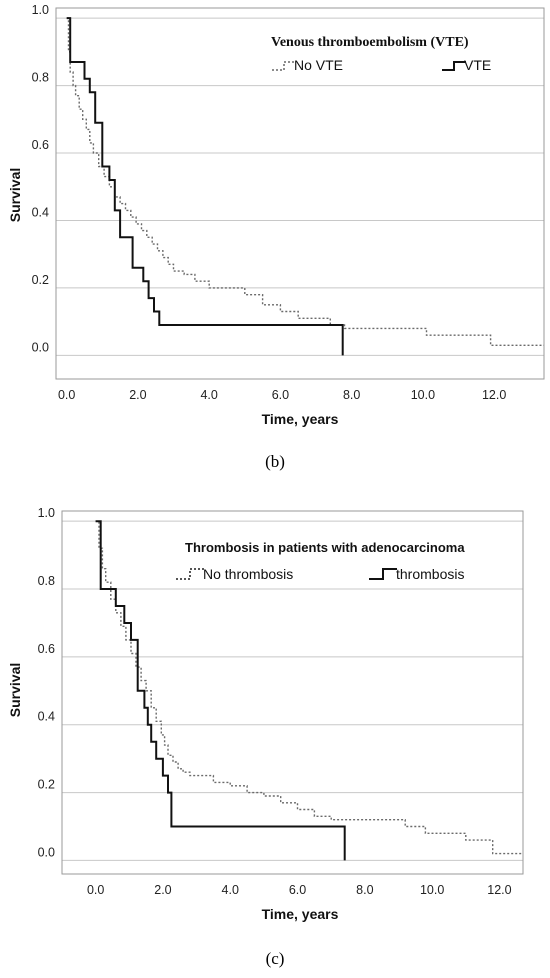  I want to click on y-tick-label-c-4: 0.8, so click(46, 581).